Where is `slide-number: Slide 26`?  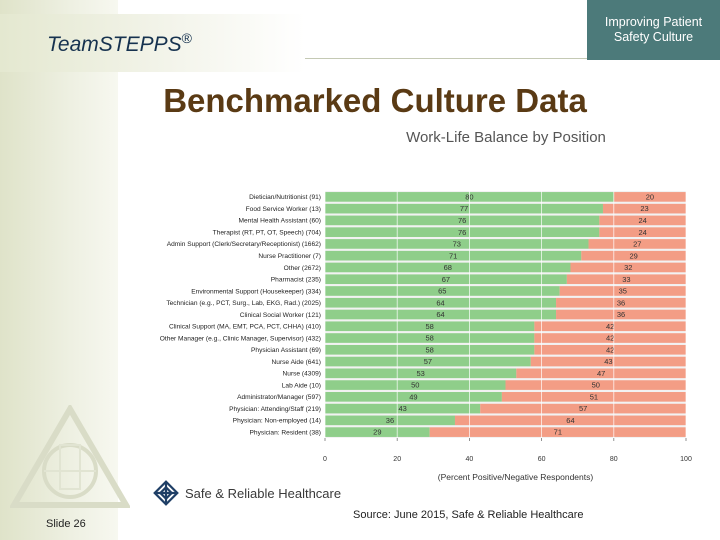
slide-number: Slide 26 is located at coordinates (66, 524).